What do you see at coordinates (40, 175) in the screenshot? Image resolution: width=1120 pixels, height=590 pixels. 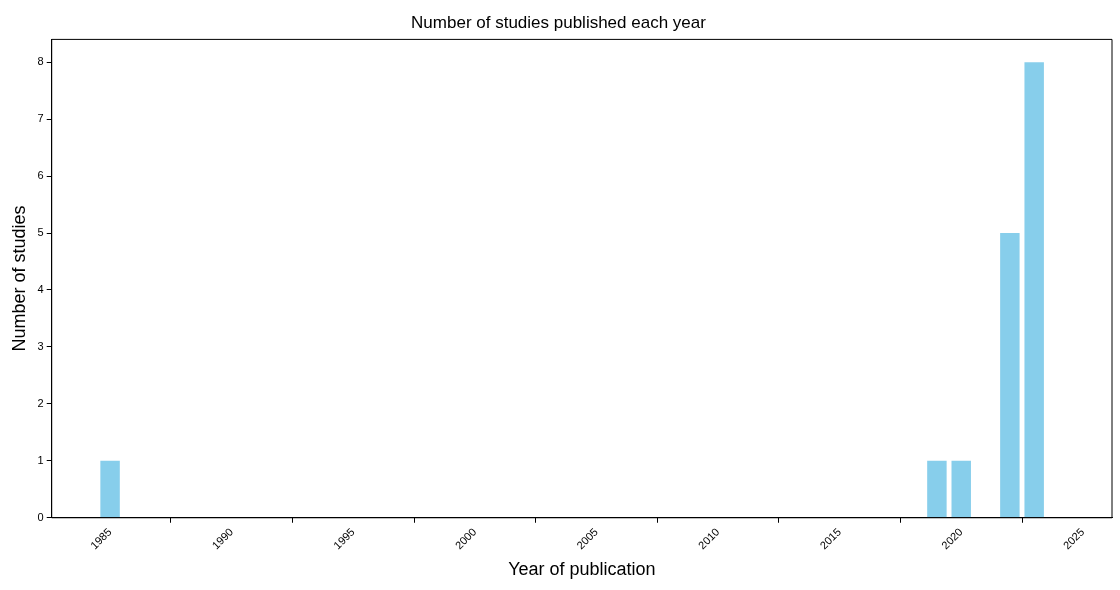 I see `y-tick-label: 6` at bounding box center [40, 175].